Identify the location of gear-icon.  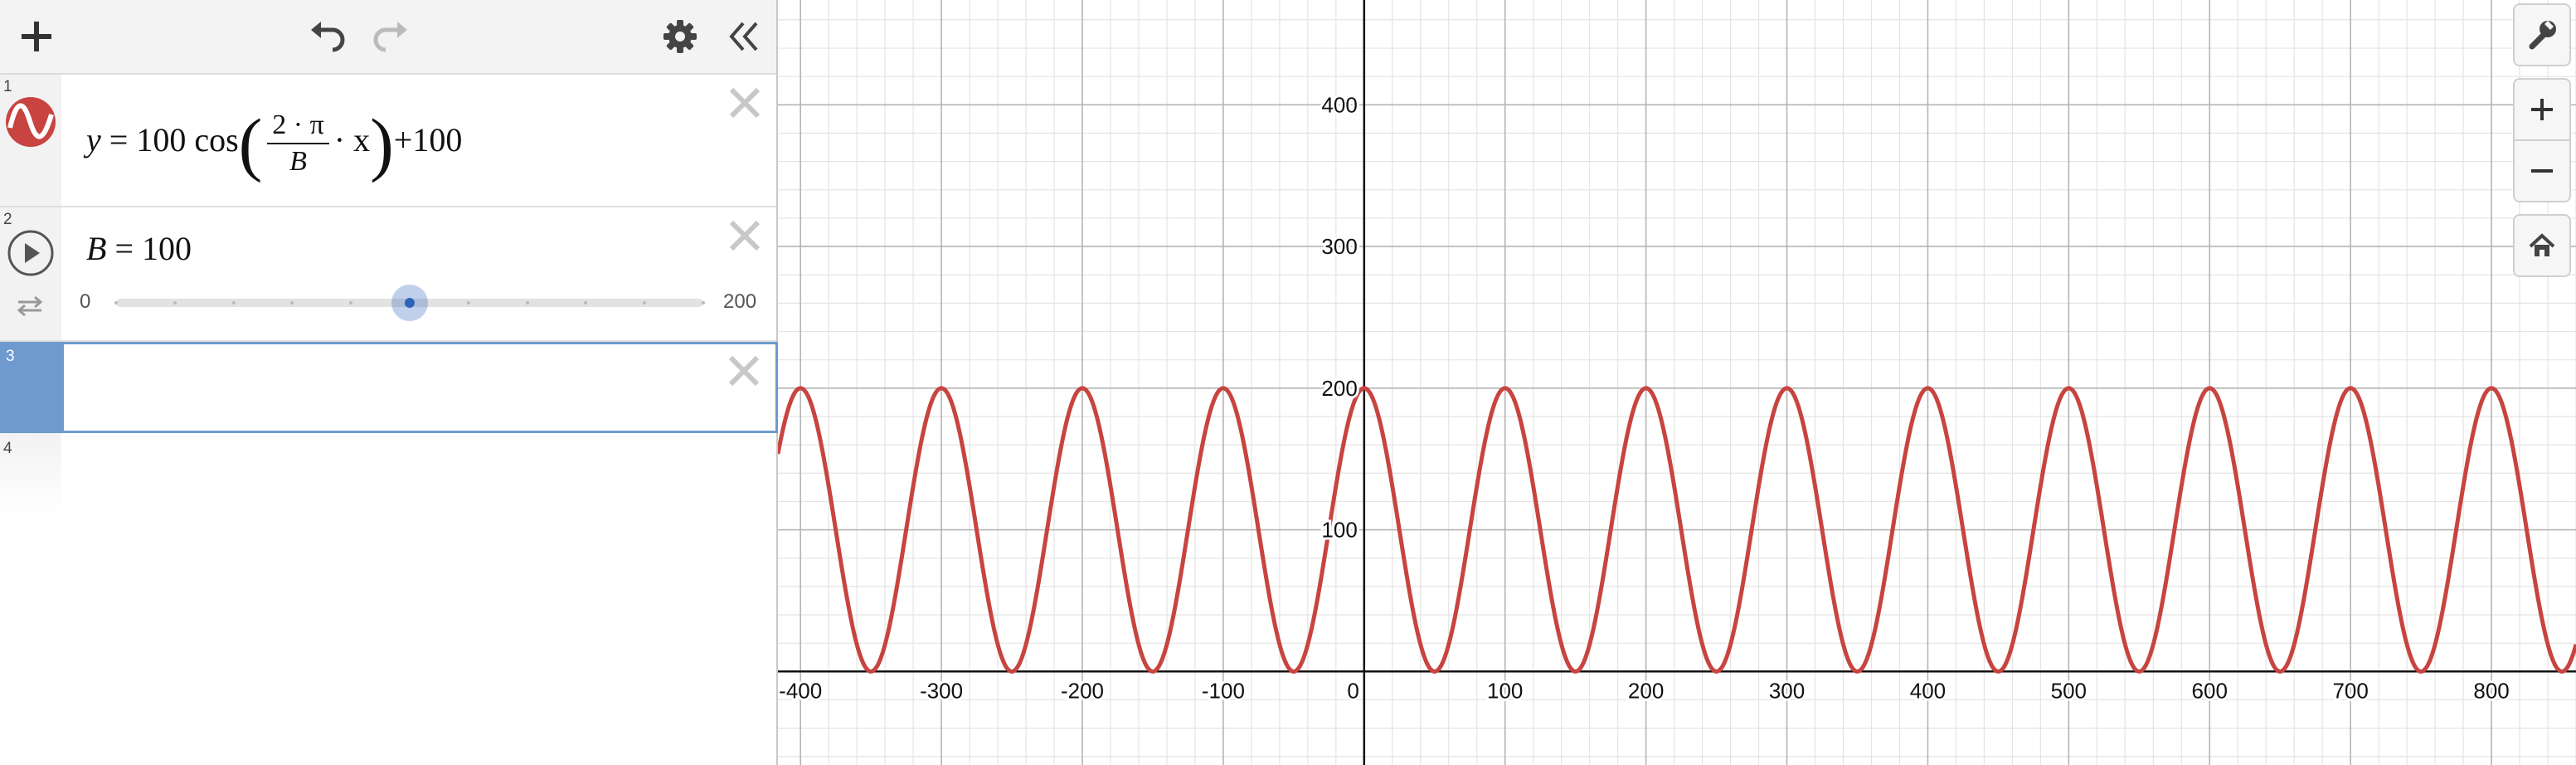
(680, 36).